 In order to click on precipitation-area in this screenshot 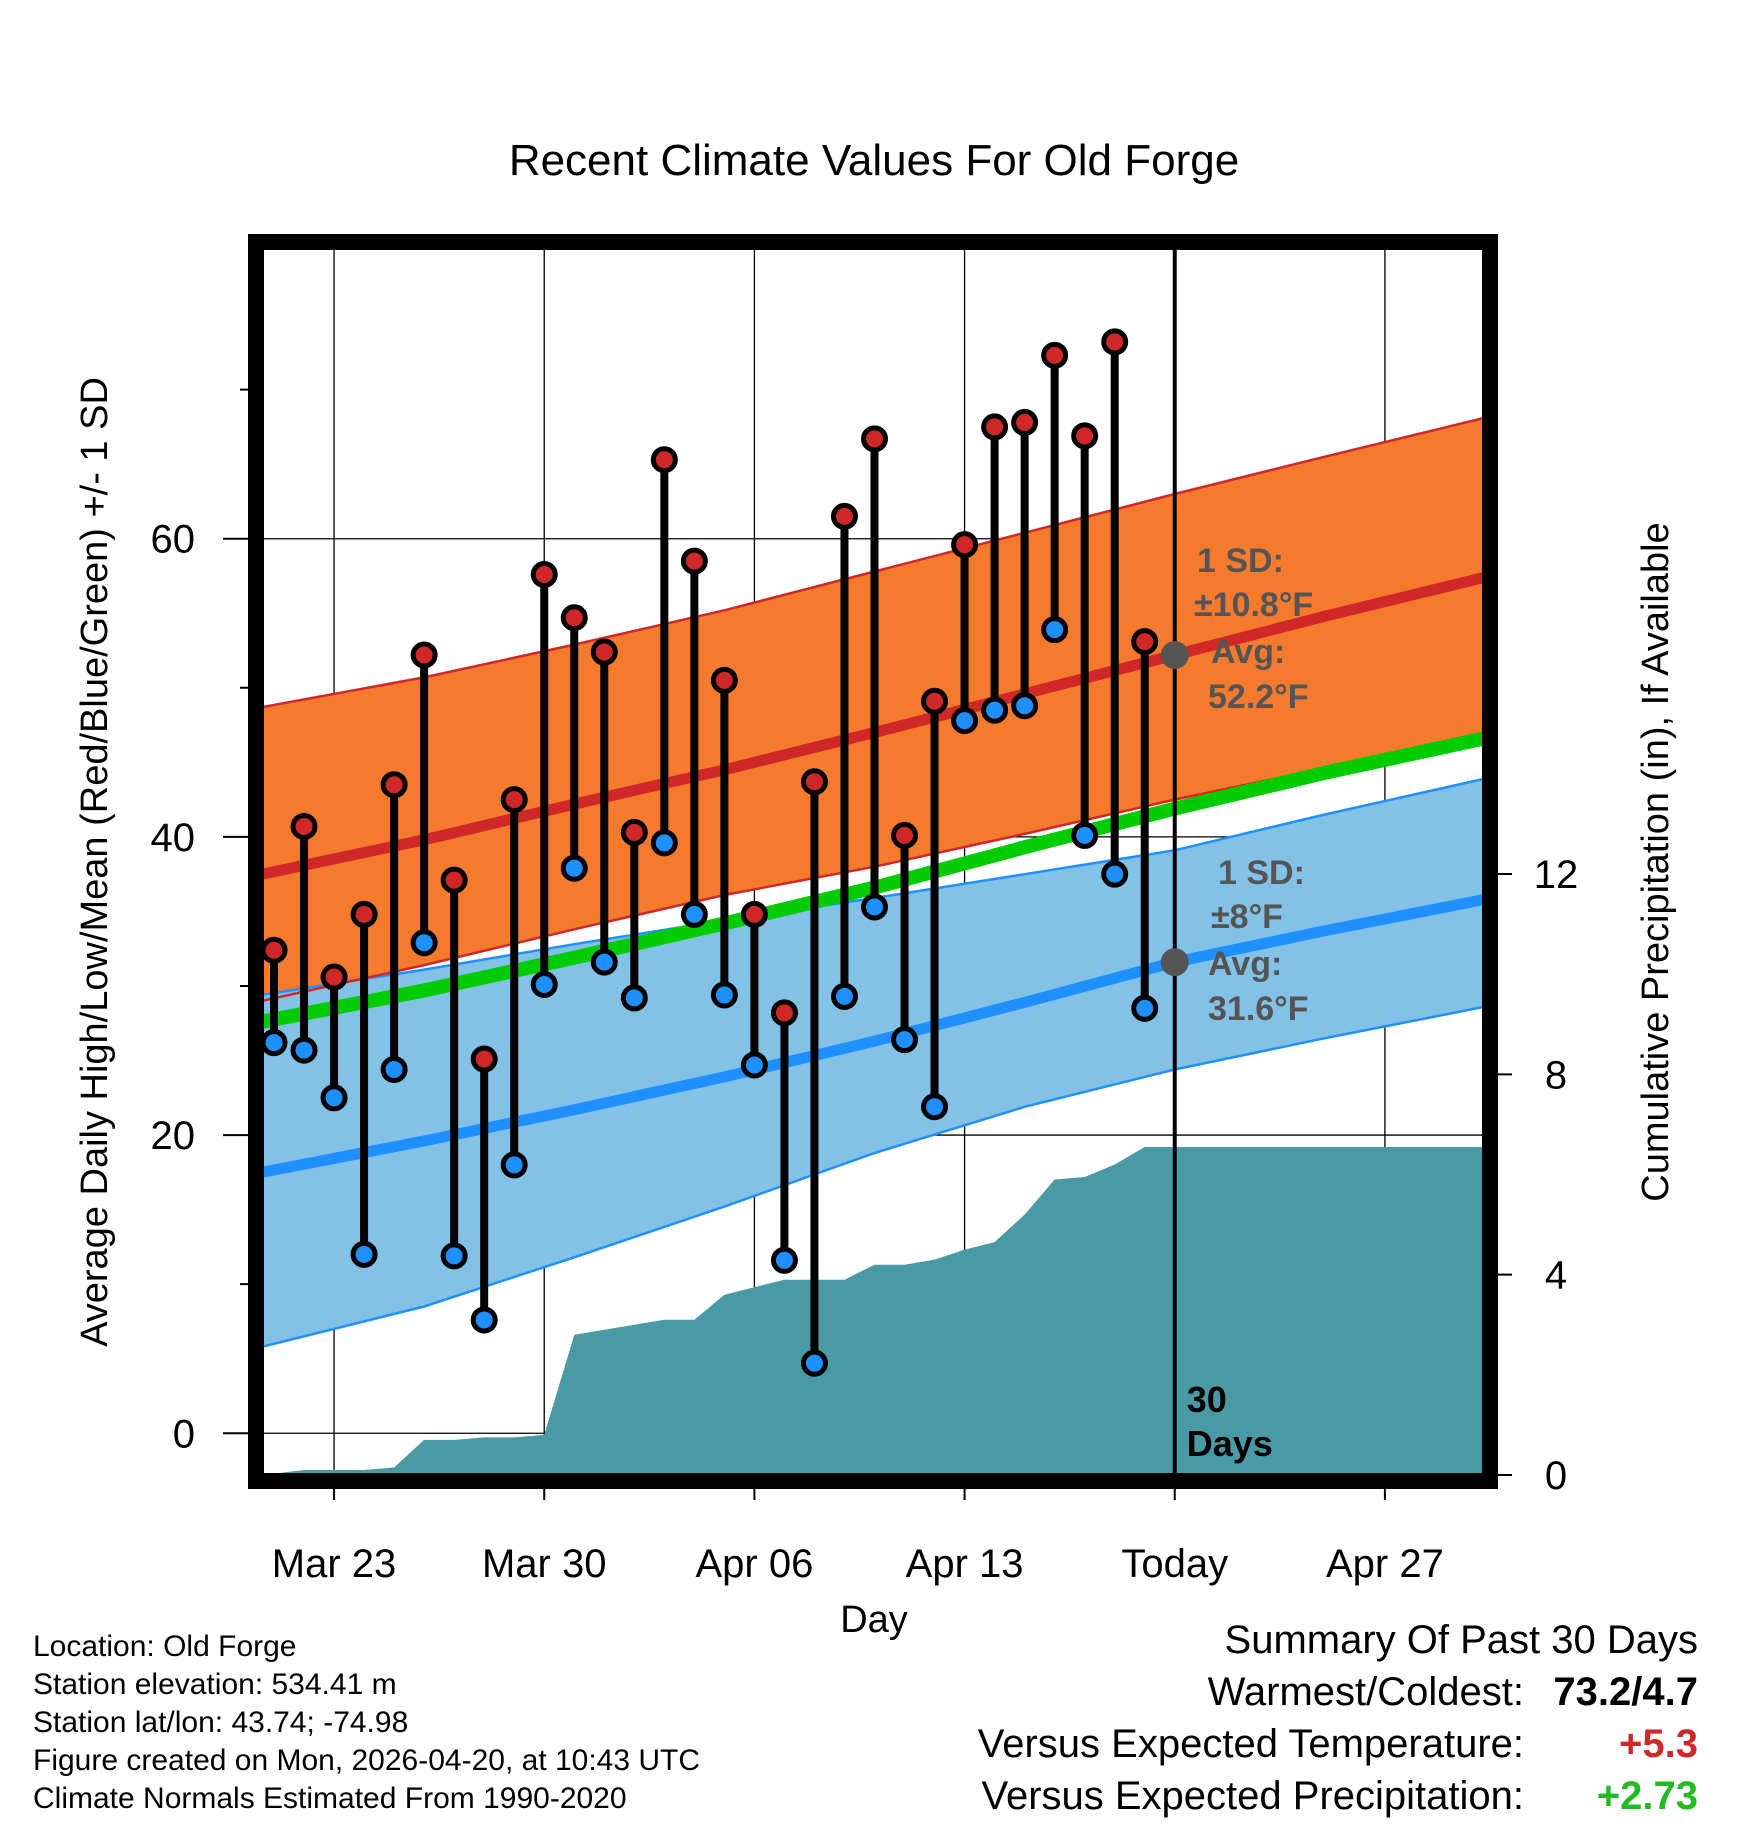, I will do `click(873, 1311)`.